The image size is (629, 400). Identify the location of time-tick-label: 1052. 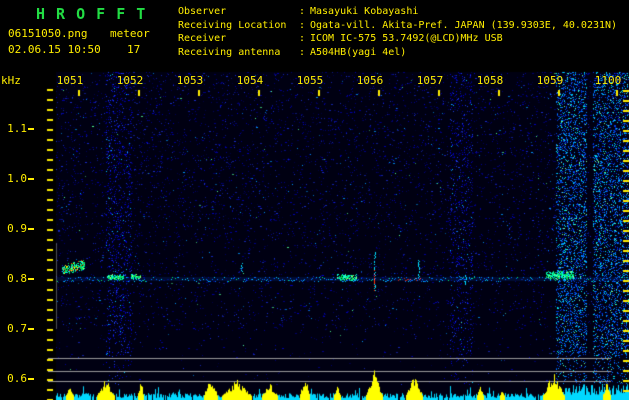
(130, 80).